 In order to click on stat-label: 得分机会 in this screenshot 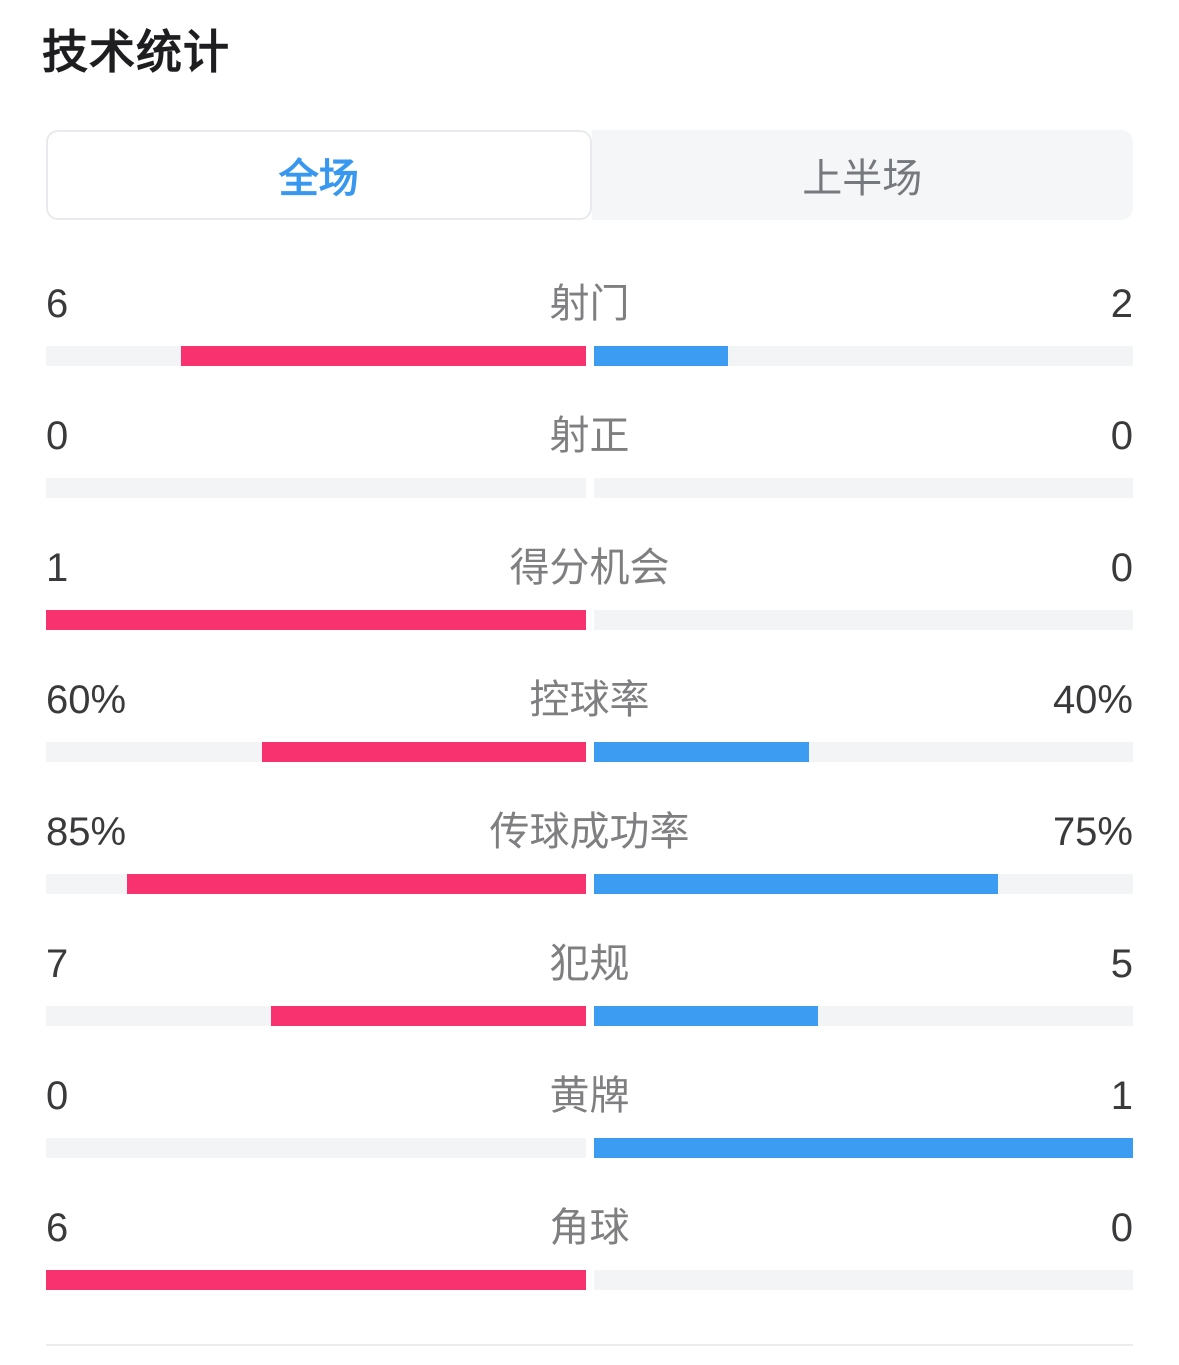, I will do `click(589, 568)`.